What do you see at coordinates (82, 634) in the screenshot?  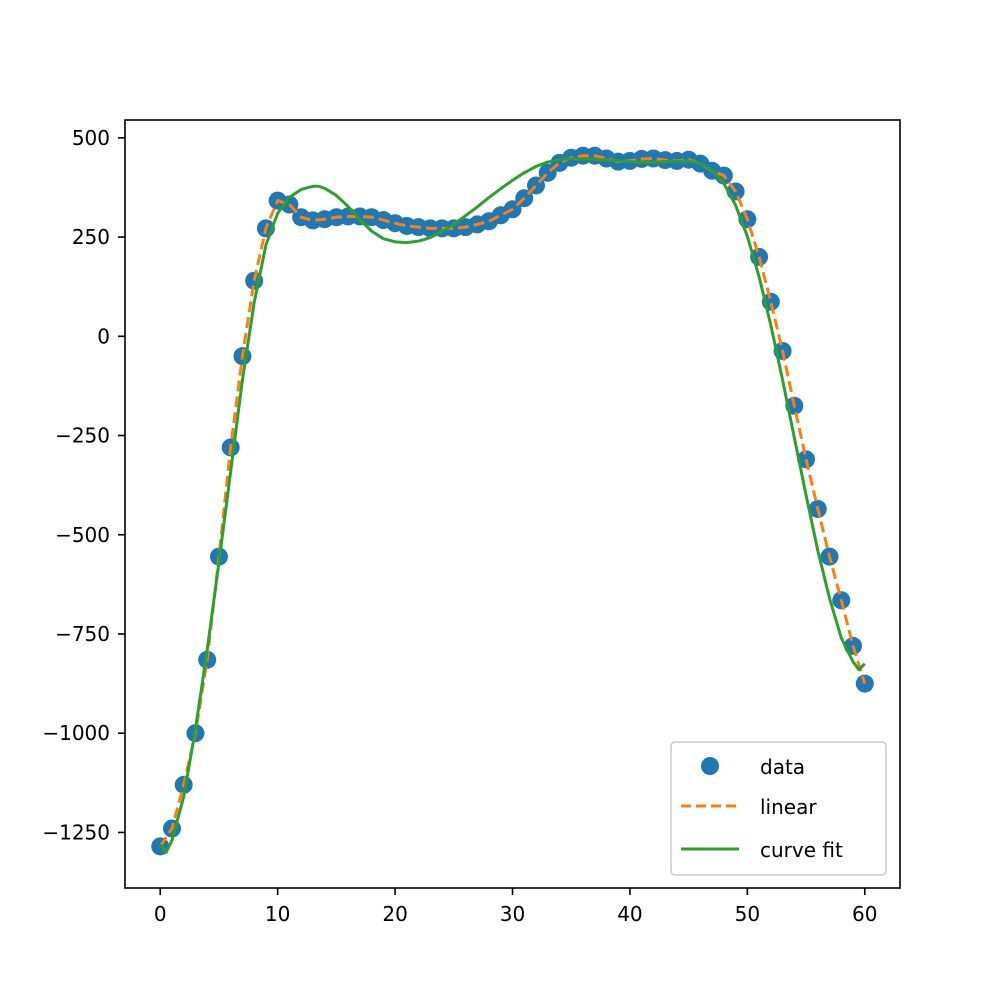 I see `y-tick-label: −750` at bounding box center [82, 634].